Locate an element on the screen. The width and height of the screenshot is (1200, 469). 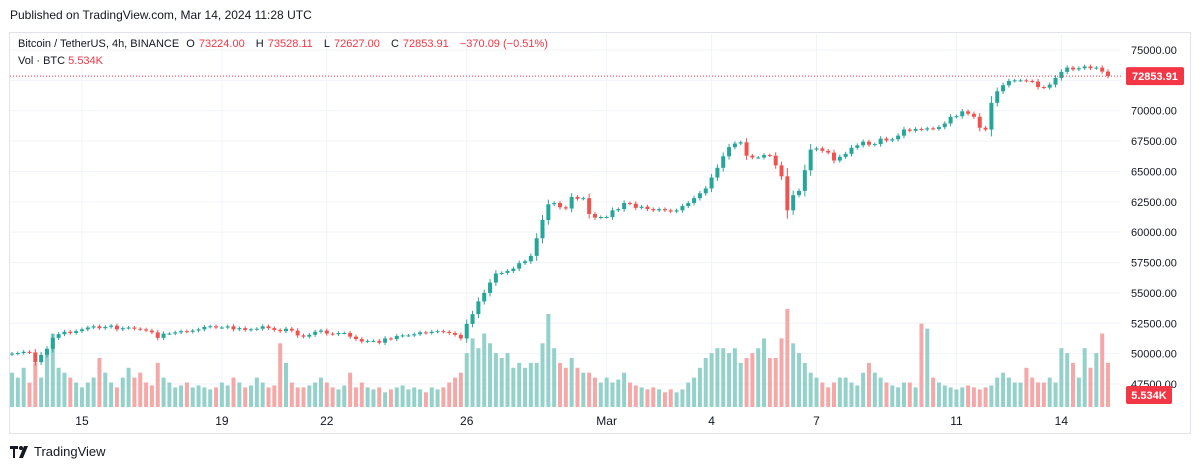
y-axis-label: 52500.00 is located at coordinates (1154, 324).